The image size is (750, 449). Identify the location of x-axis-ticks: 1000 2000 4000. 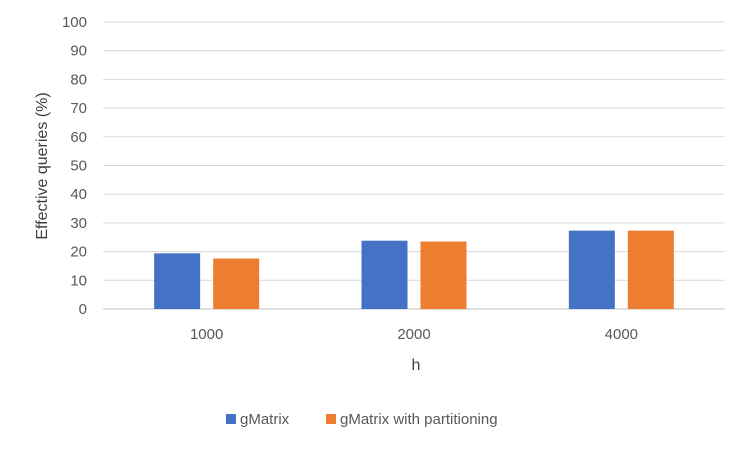
(414, 334).